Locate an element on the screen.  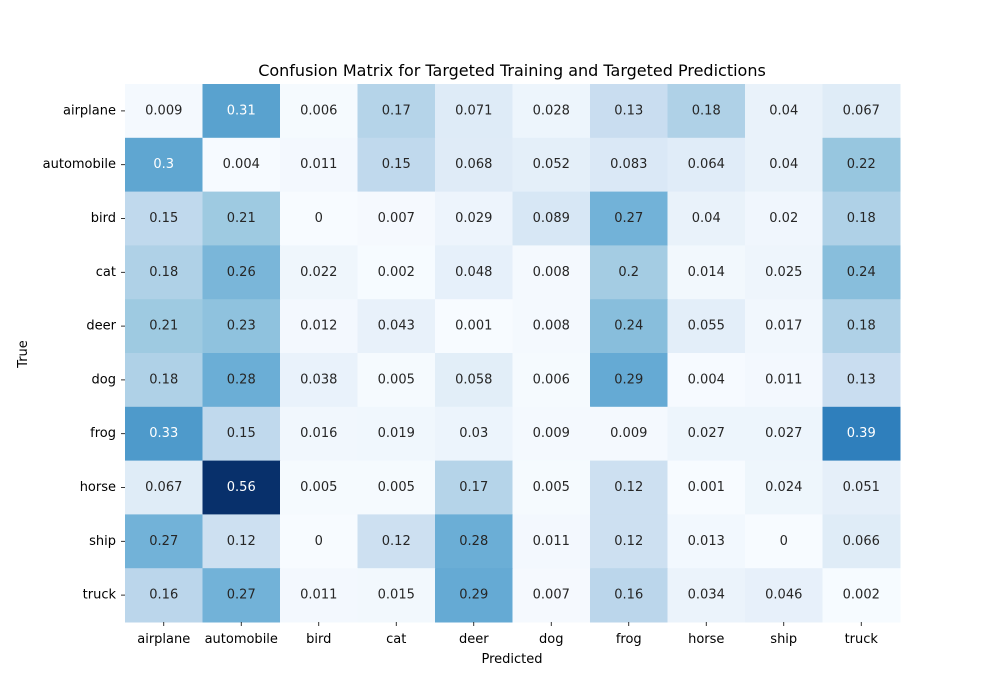
heatmap-cell-frog-frog is located at coordinates (629, 434).